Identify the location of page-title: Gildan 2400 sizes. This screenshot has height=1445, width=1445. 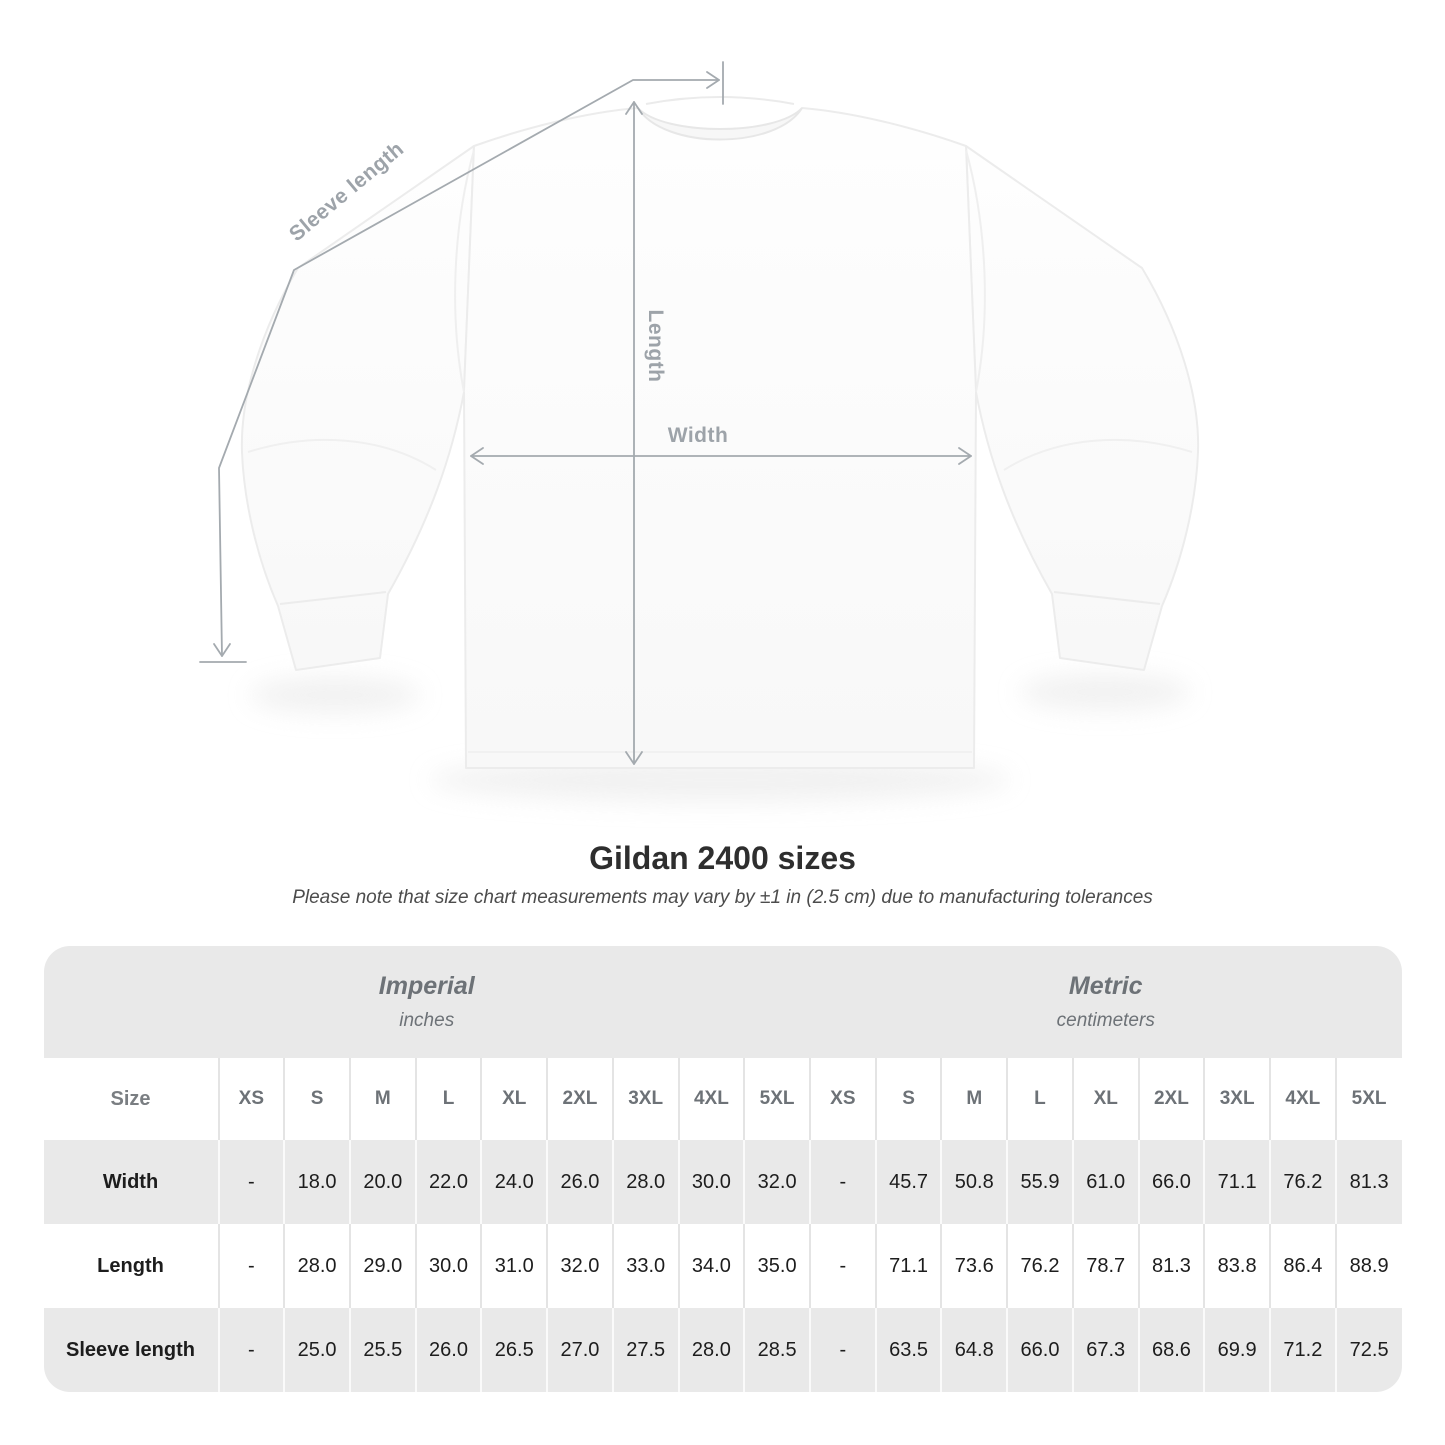
(722, 858).